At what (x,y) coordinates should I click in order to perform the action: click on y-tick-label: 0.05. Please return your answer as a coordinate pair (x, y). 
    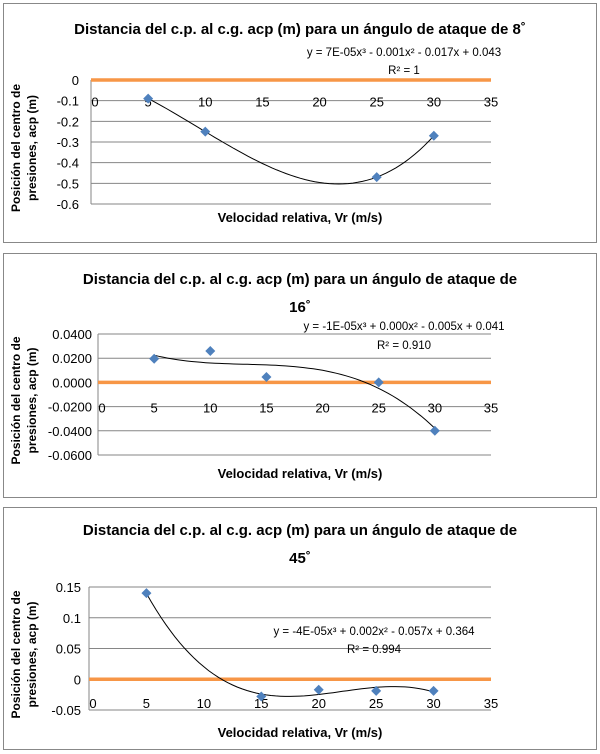
    Looking at the image, I should click on (68, 649).